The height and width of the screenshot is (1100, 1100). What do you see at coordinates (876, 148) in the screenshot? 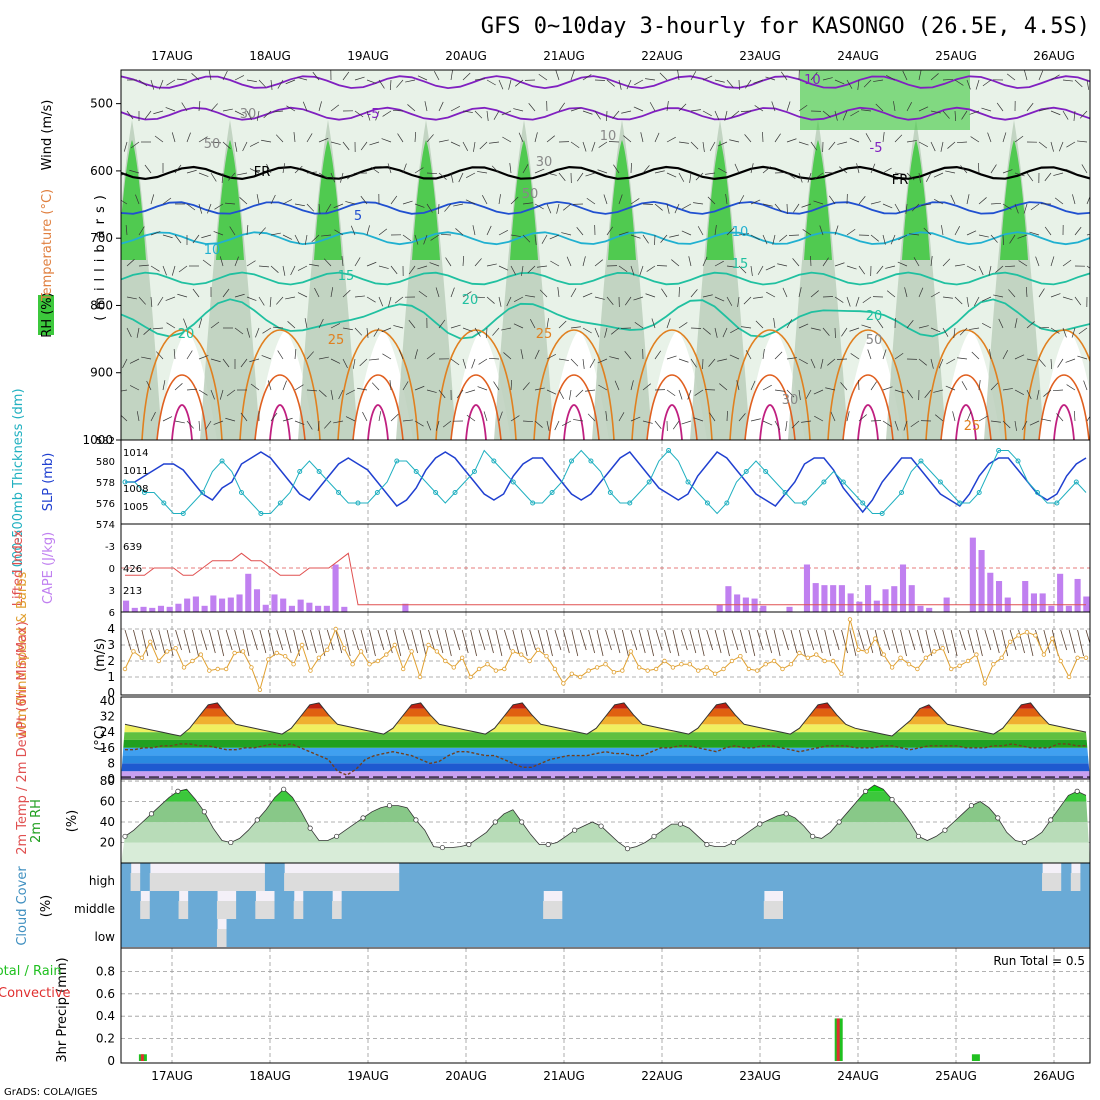
I see `contour-label: -5` at bounding box center [876, 148].